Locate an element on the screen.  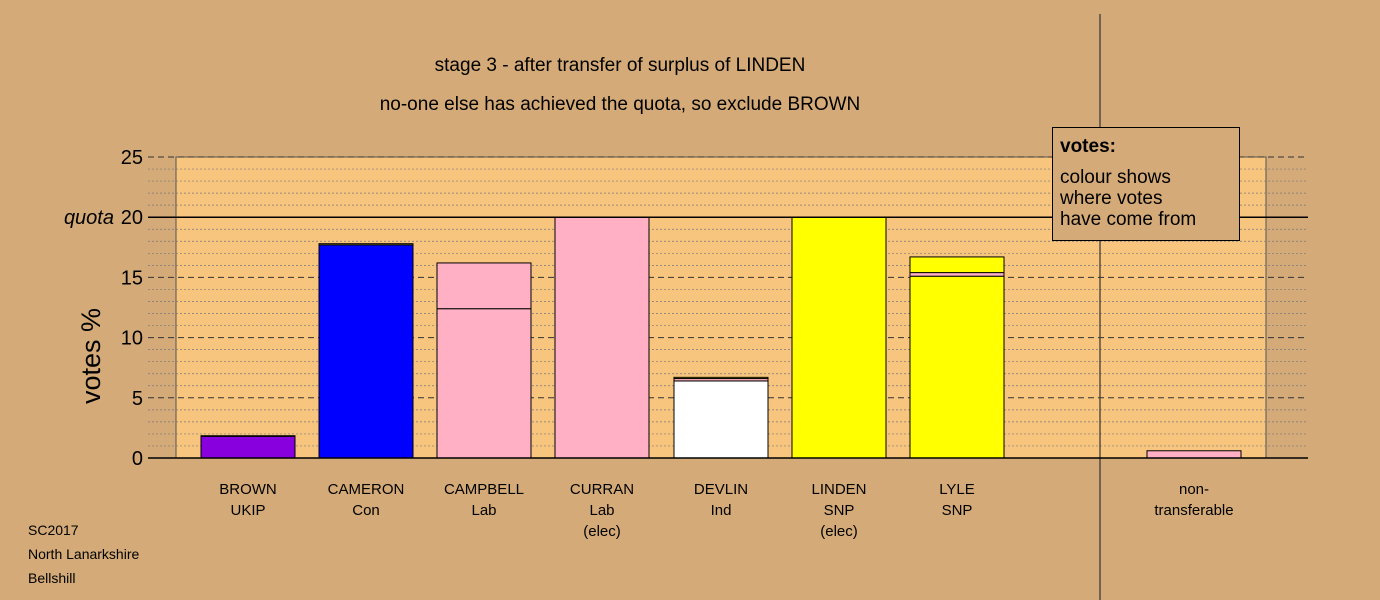
footer-election: SC2017 is located at coordinates (53, 530).